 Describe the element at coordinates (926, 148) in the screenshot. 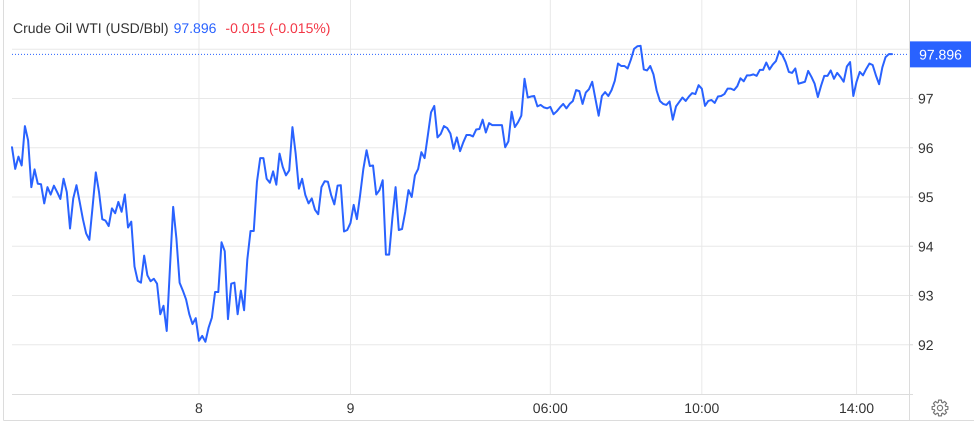

I see `y-tick-label: 96` at that location.